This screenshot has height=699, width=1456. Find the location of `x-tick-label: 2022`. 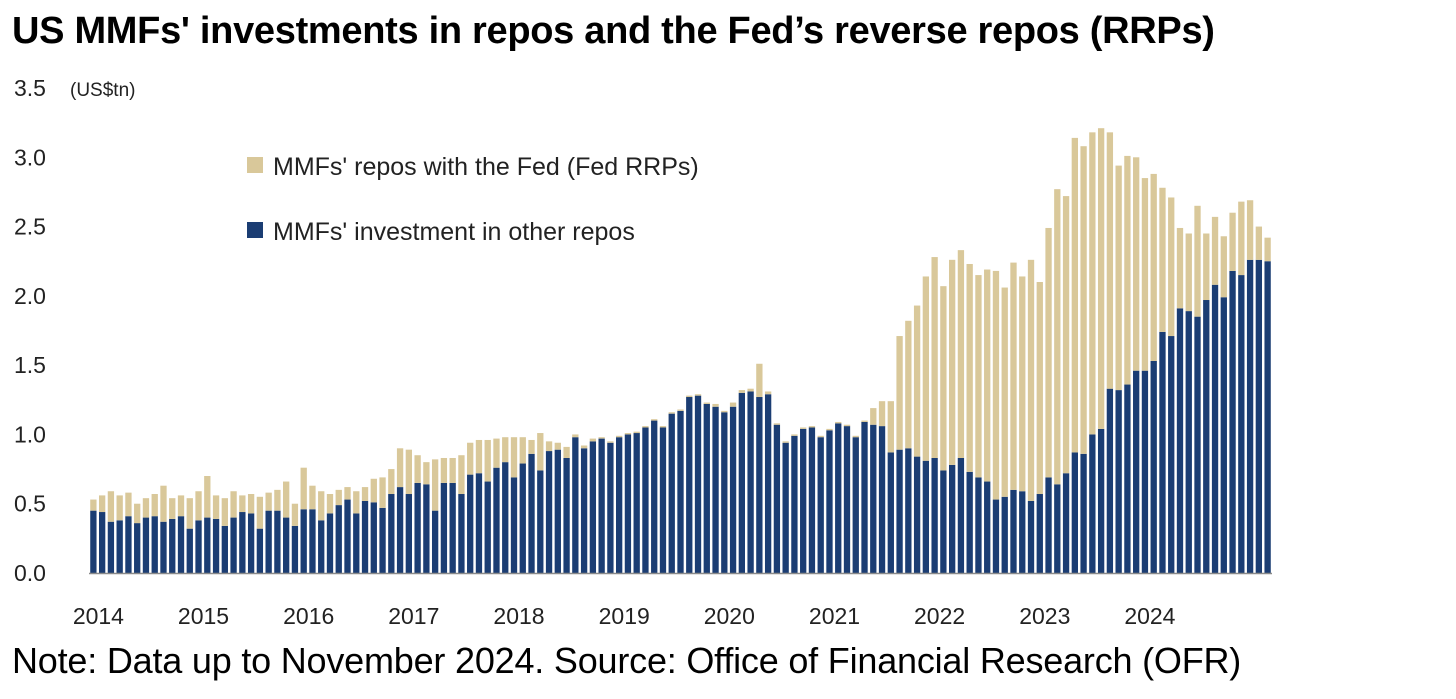

x-tick-label: 2022 is located at coordinates (939, 616).